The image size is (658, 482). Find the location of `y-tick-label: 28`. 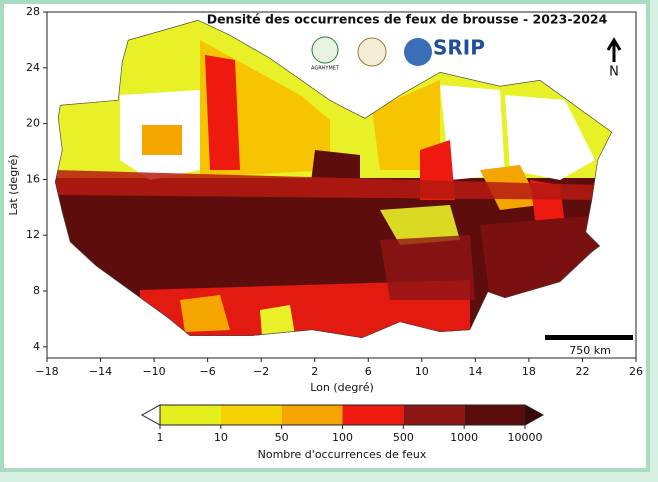

y-tick-label: 28 is located at coordinates (33, 11).